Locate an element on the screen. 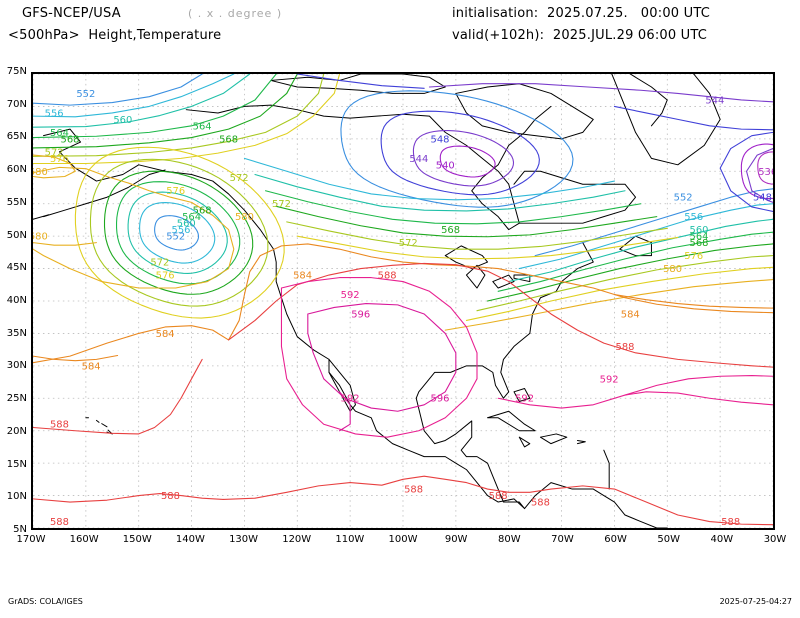 This screenshot has height=618, width=800. y-tick-label: 70N is located at coordinates (16, 104).